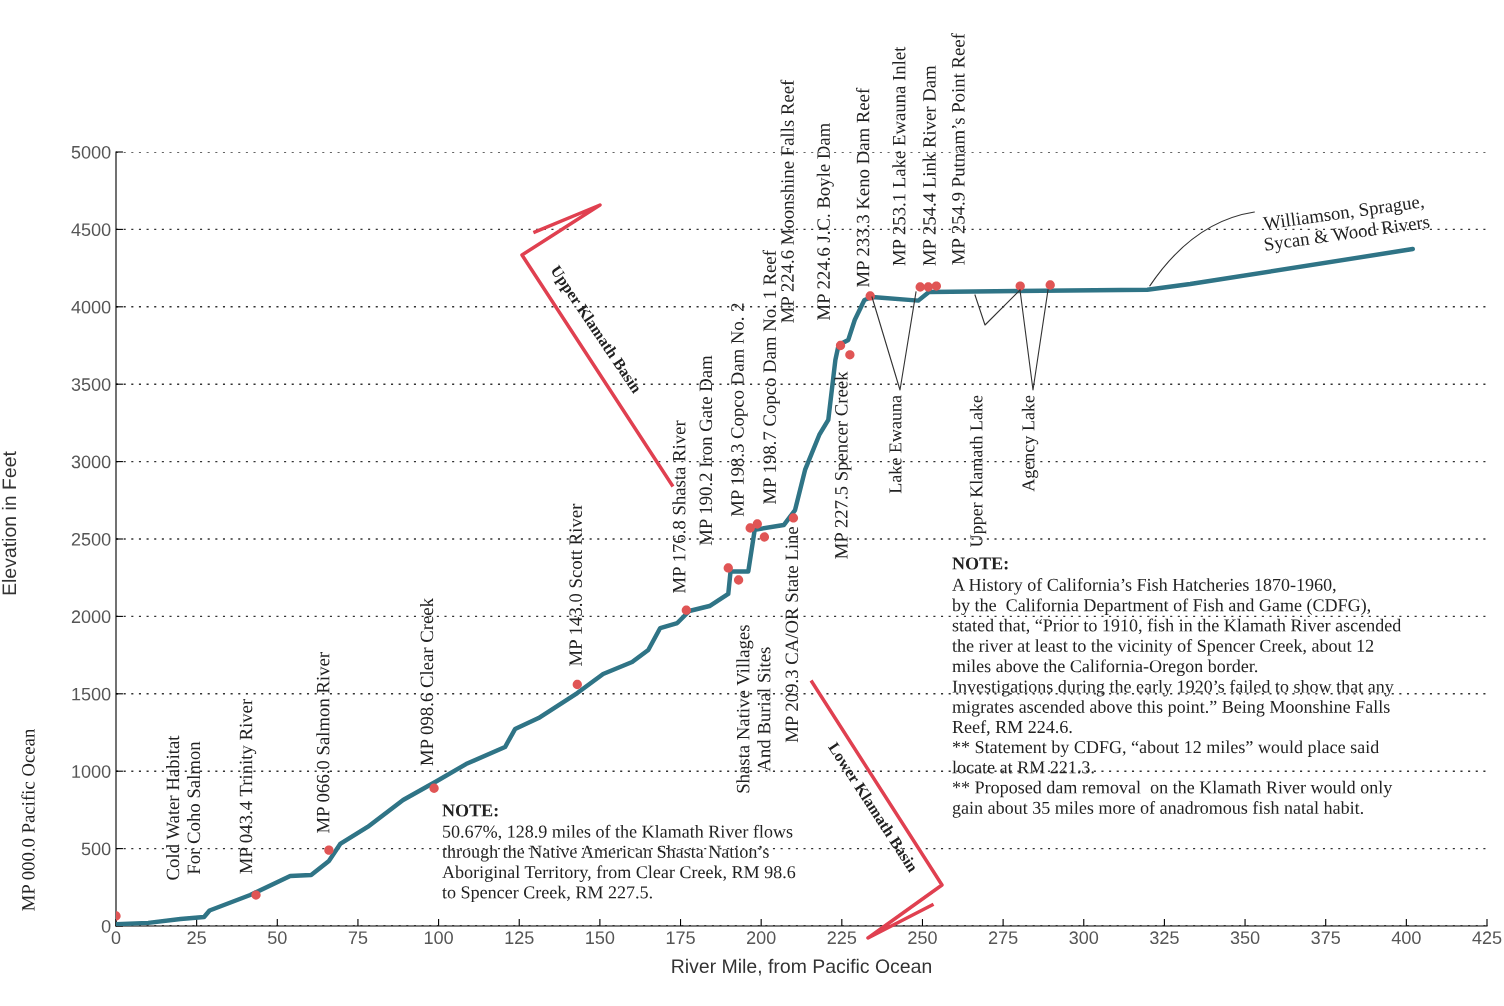 This screenshot has width=1504, height=1006. What do you see at coordinates (978, 471) in the screenshot?
I see `annotation: Upper Klamath Lake` at bounding box center [978, 471].